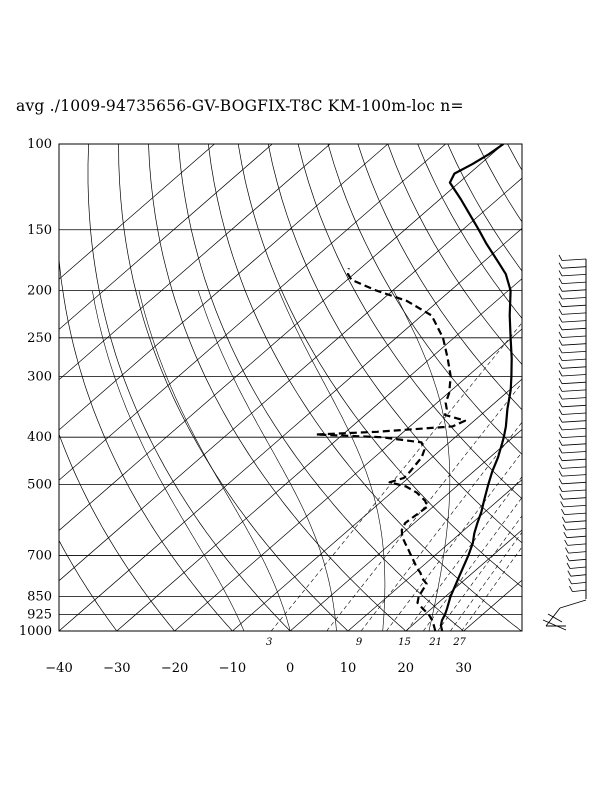 Image resolution: width=612 pixels, height=792 pixels. Describe the element at coordinates (174, 668) in the screenshot. I see `temperature-tick-label: −20` at that location.